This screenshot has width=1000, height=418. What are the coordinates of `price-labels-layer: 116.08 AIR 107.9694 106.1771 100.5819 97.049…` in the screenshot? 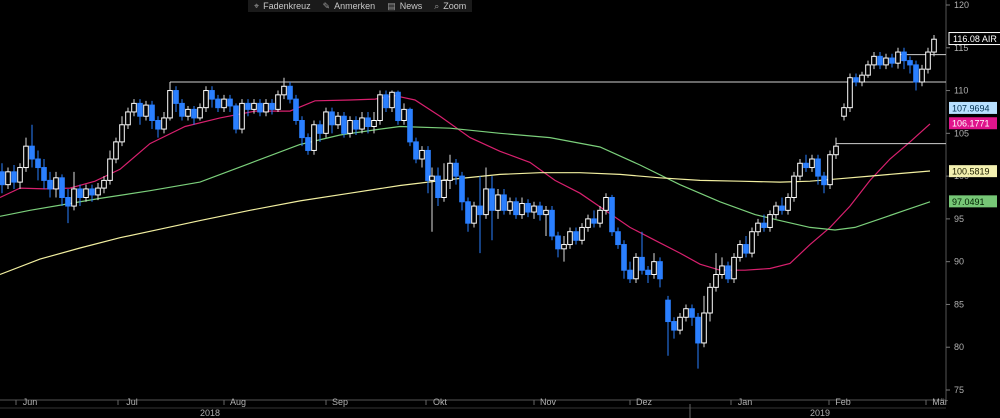 It's located at (974, 120).